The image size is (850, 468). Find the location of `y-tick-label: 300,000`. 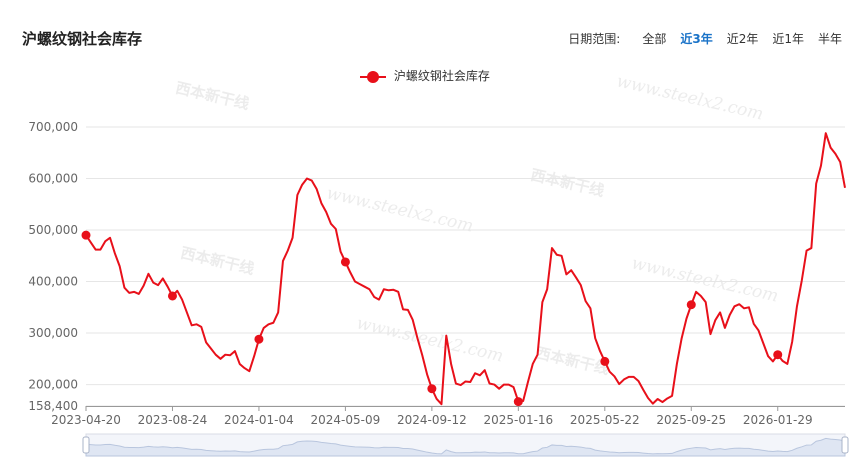

y-tick-label: 300,000 is located at coordinates (53, 333).